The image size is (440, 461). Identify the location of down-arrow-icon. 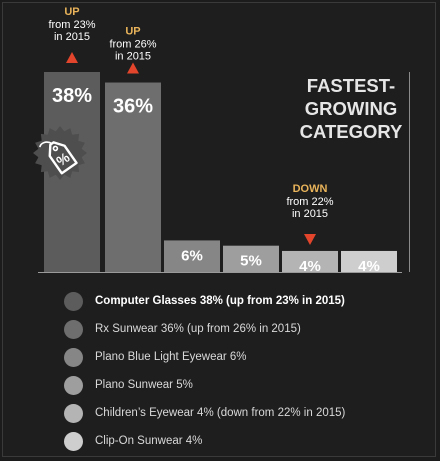
(310, 239).